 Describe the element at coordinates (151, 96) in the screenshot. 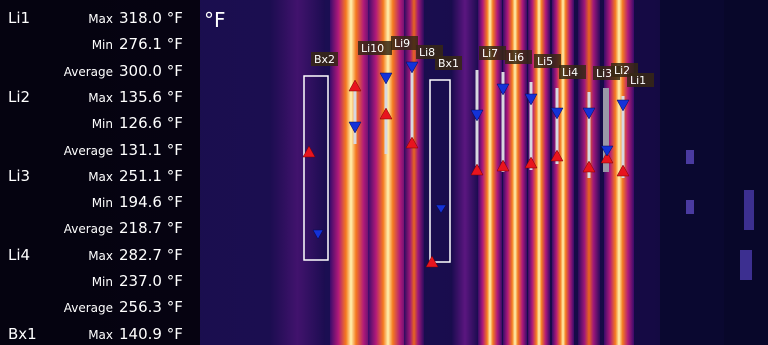

I see `stat-value: 135.6 °F` at that location.